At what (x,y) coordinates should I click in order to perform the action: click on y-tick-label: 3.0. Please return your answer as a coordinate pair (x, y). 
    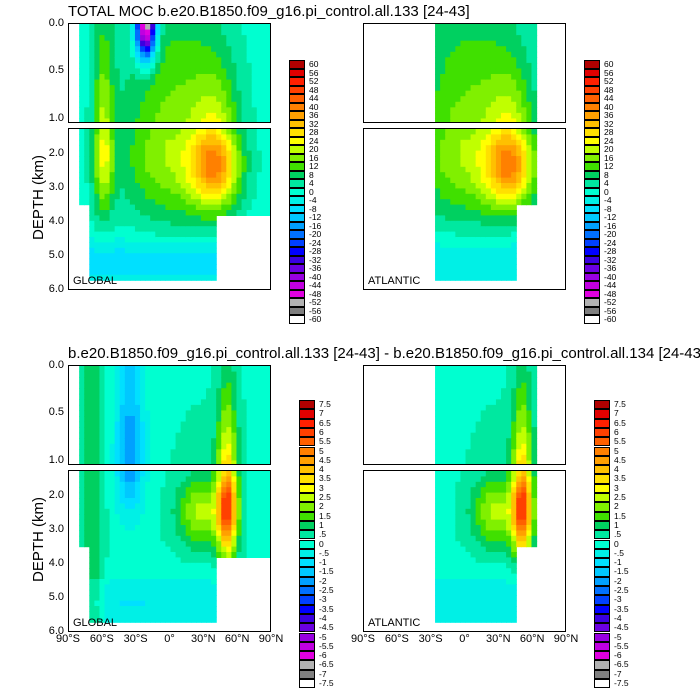
    Looking at the image, I should click on (56, 529).